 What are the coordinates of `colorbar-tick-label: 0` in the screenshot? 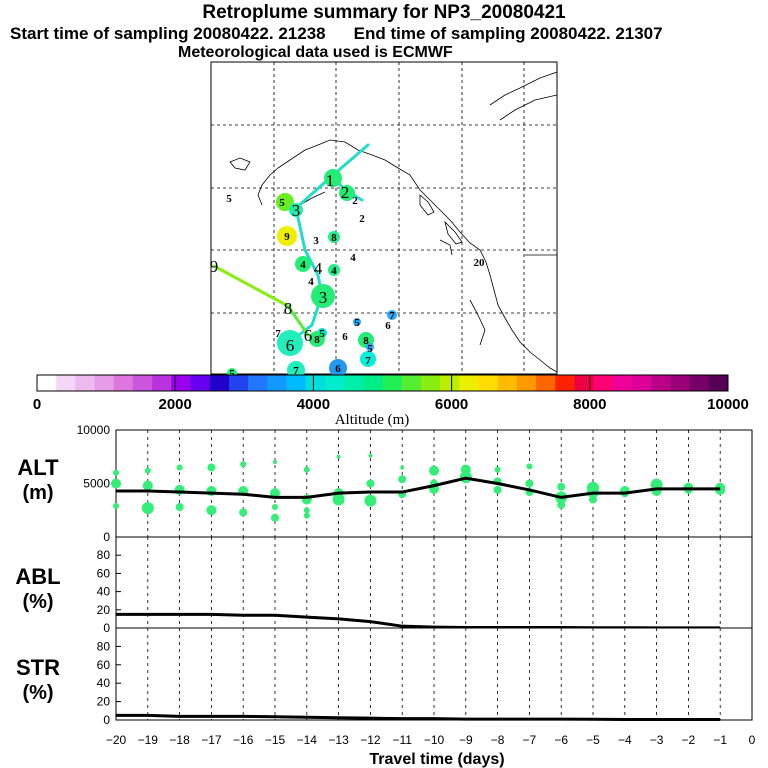 It's located at (37, 404).